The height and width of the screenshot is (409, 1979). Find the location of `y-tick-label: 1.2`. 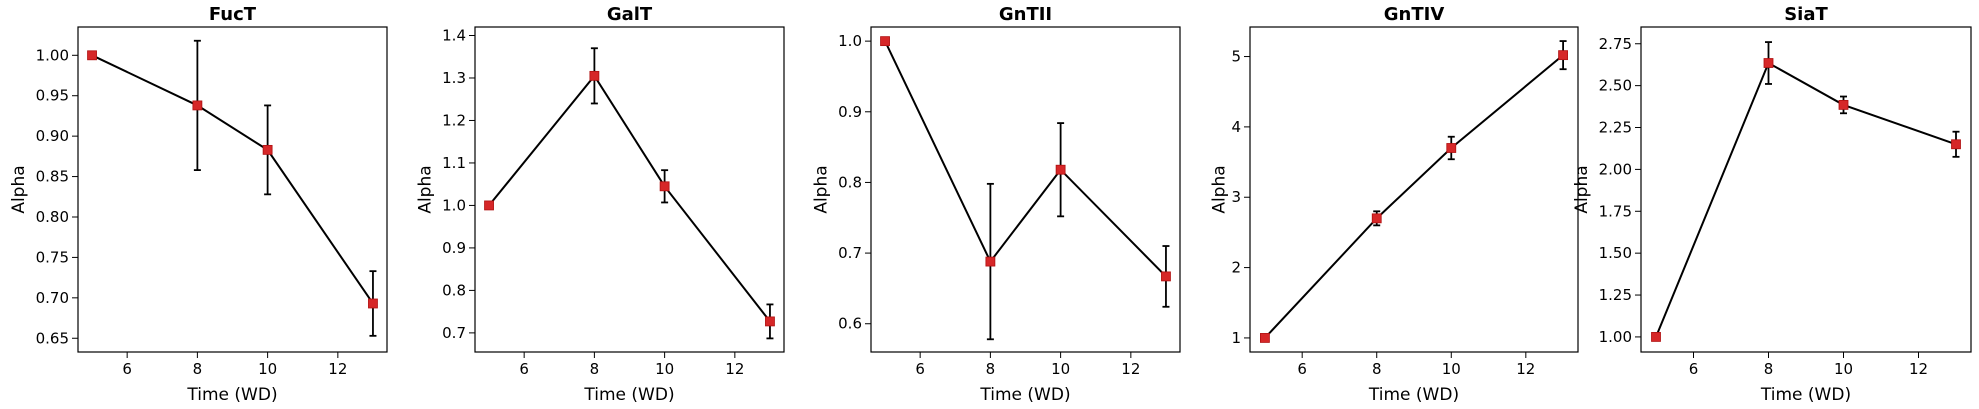

y-tick-label: 1.2 is located at coordinates (454, 120).